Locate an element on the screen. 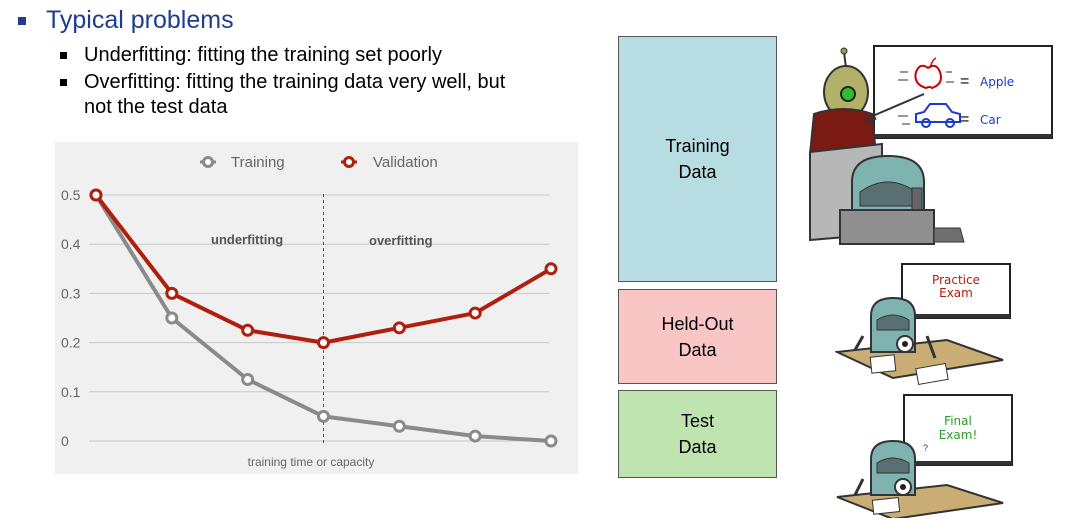 The height and width of the screenshot is (520, 1072). legend-label-validation: Validation is located at coordinates (405, 162).